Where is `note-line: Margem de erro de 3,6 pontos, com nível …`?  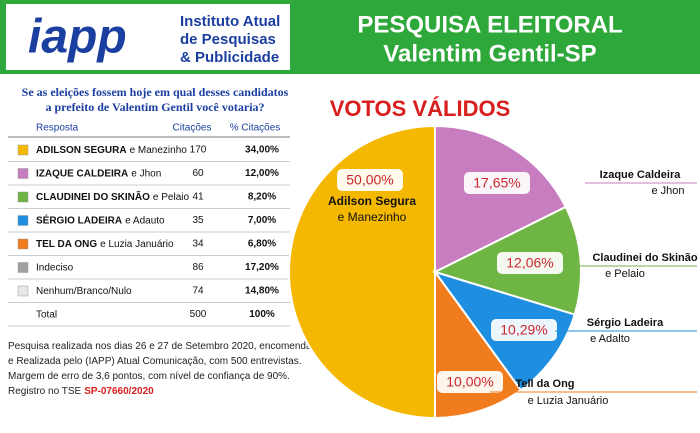 note-line: Margem de erro de 3,6 pontos, com nível … is located at coordinates (149, 376).